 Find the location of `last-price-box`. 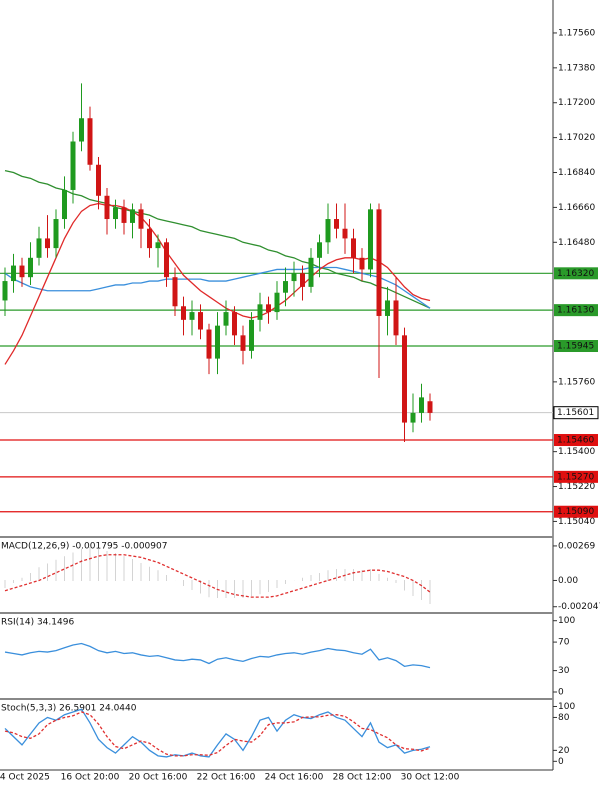

last-price-box is located at coordinates (576, 413).